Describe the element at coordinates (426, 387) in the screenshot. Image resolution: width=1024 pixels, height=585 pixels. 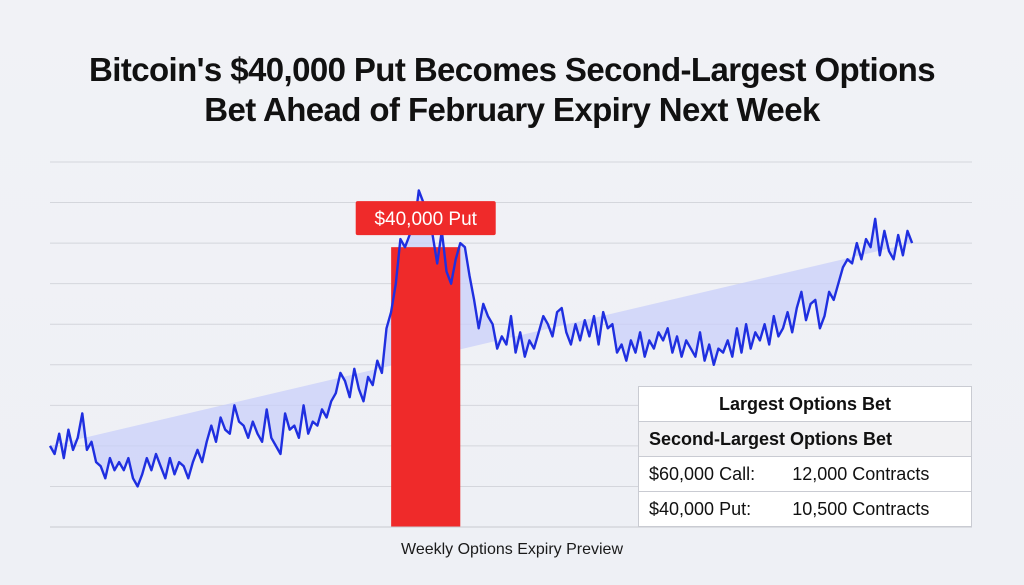
I see `put-highlight-bar` at that location.